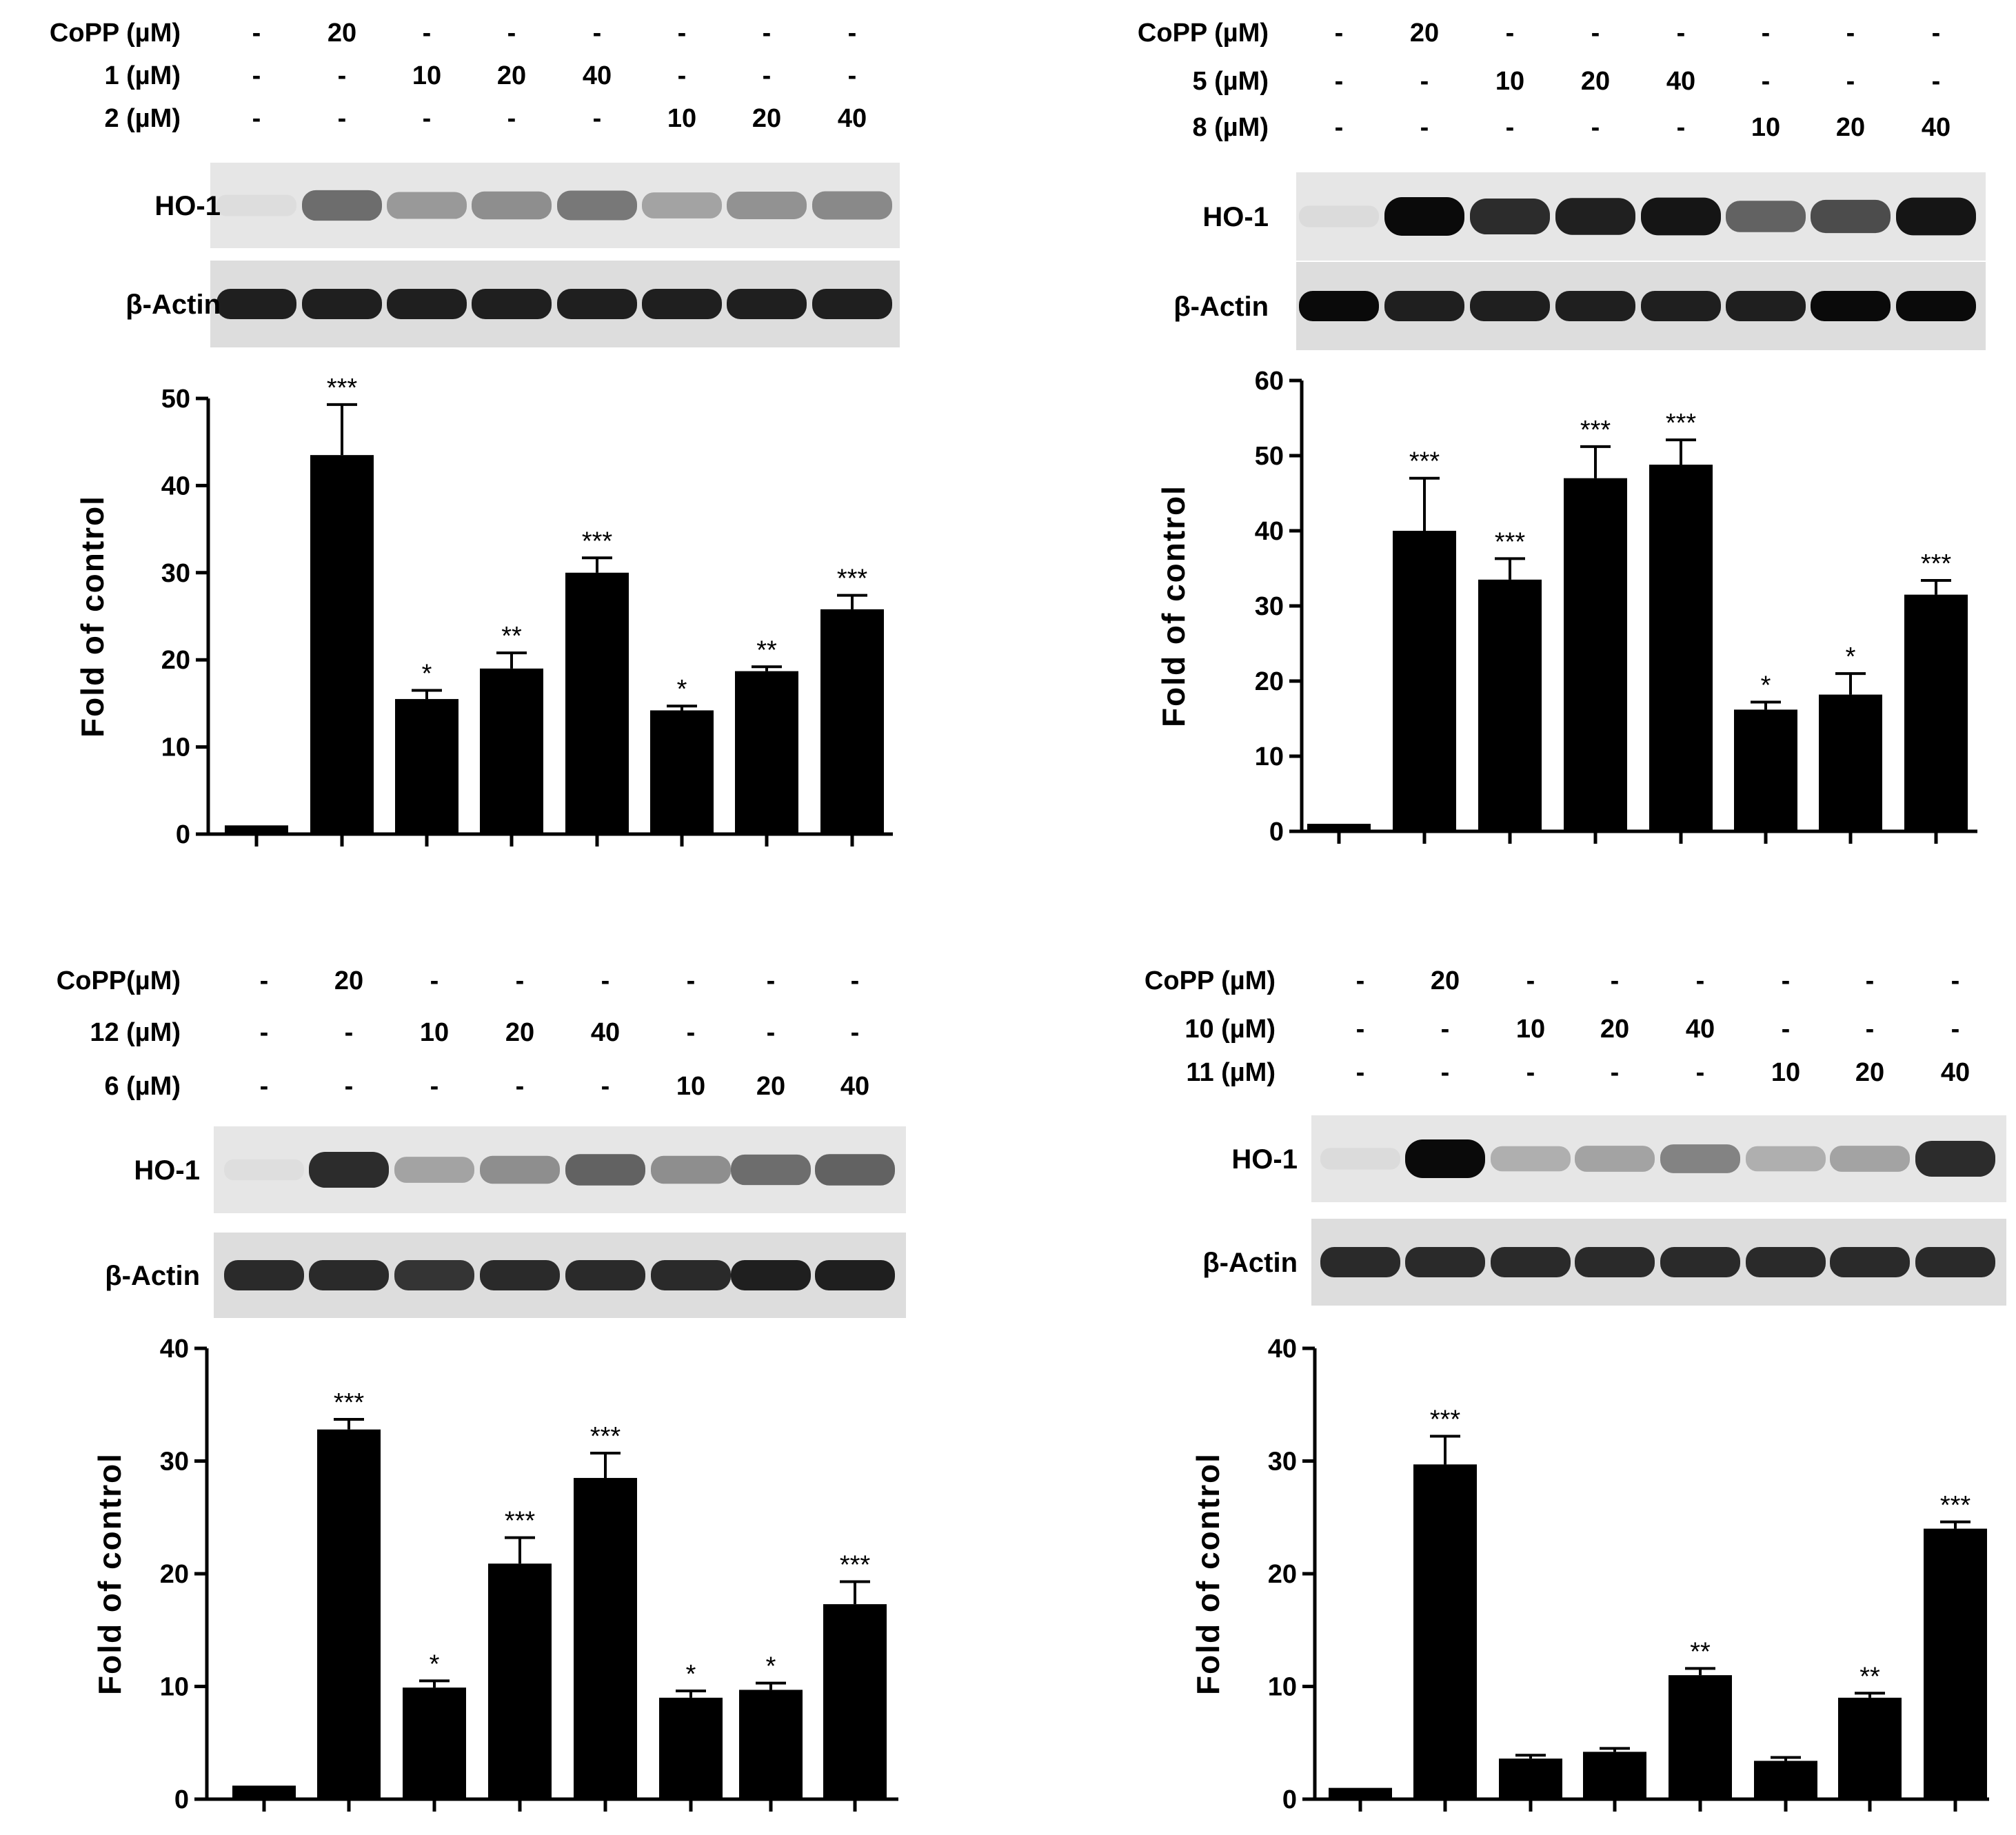  I want to click on treatment-row-label: 12 (µM), so click(135, 1033).